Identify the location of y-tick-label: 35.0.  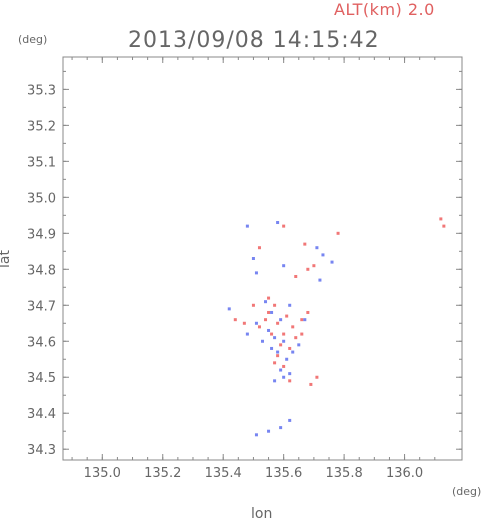
(41, 198).